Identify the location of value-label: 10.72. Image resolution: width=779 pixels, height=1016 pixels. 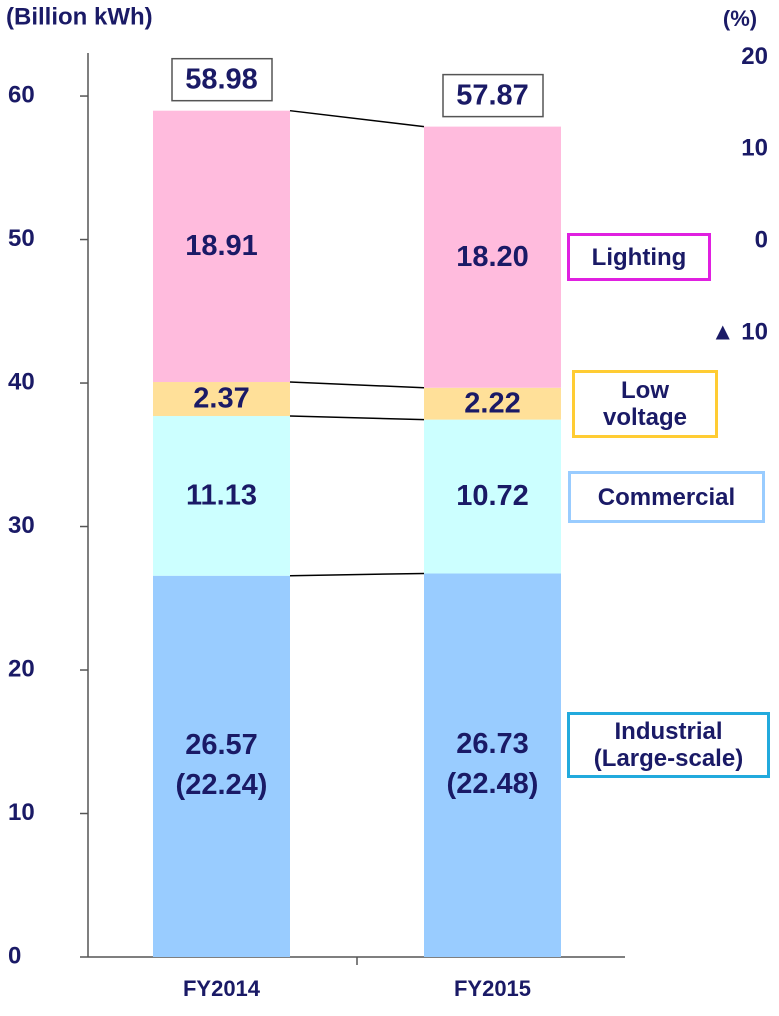
(492, 496).